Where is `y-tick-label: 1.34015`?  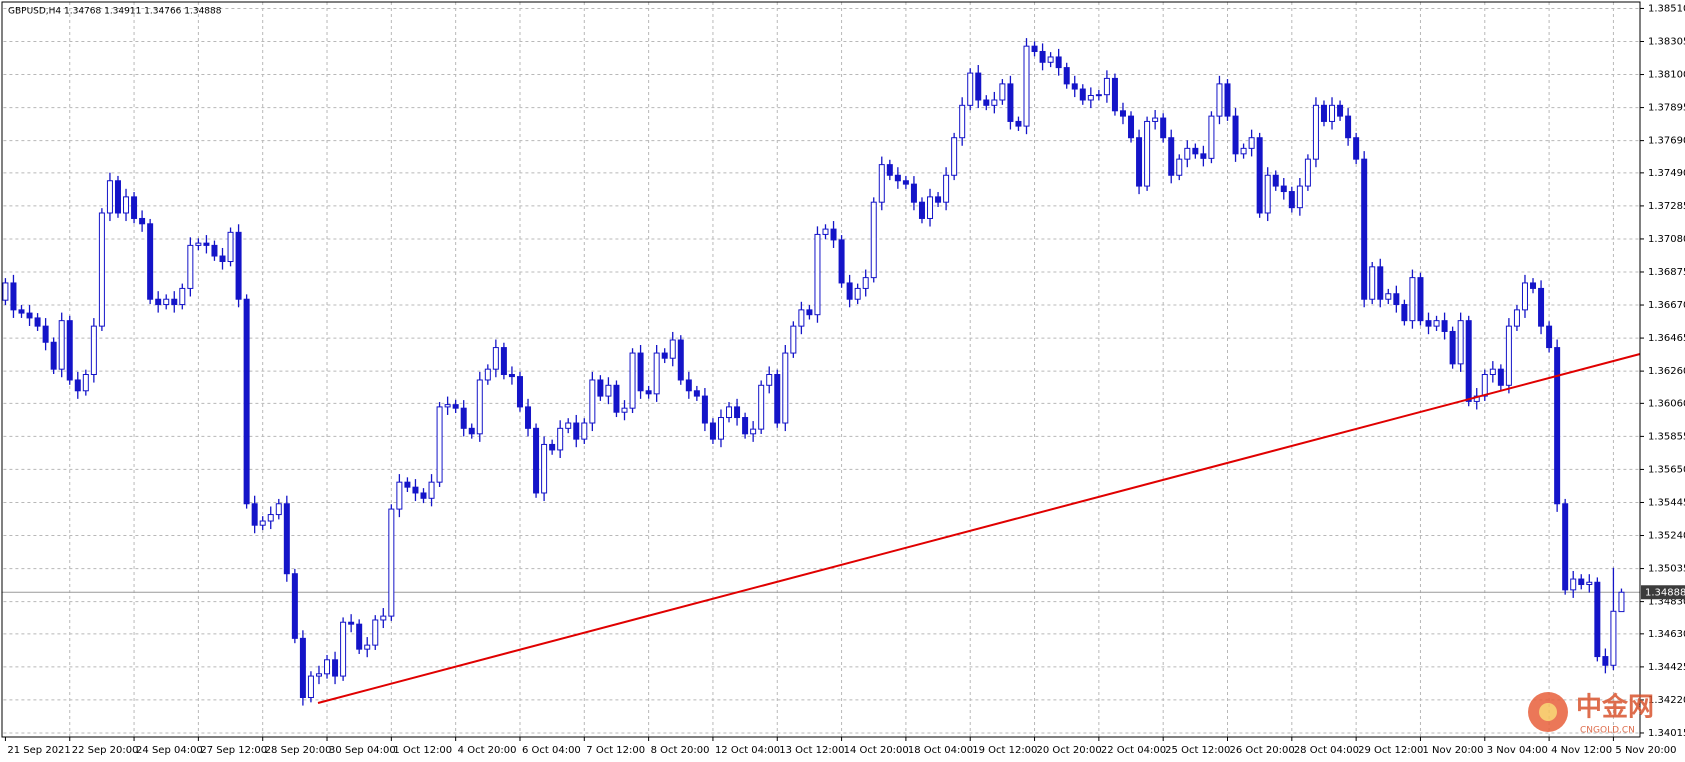
y-tick-label: 1.34015 is located at coordinates (1666, 733).